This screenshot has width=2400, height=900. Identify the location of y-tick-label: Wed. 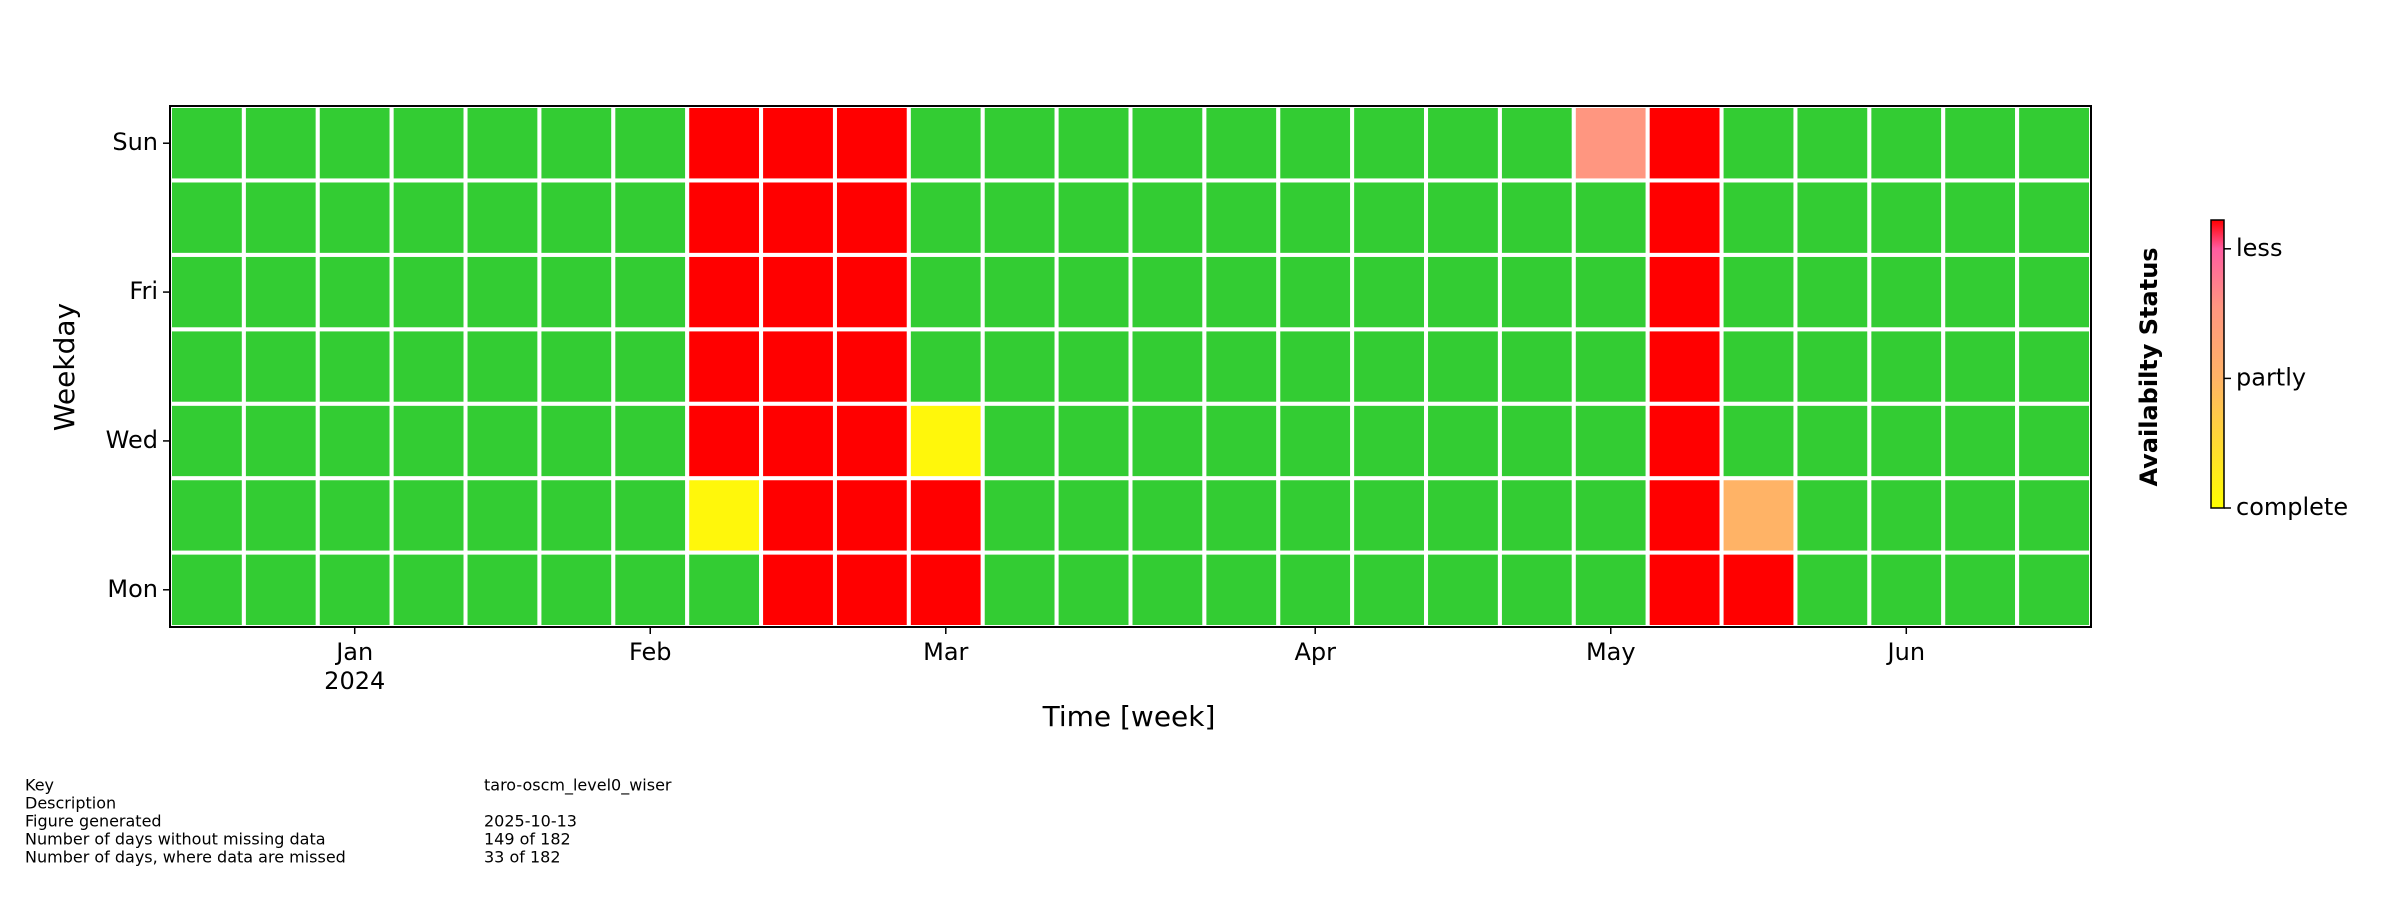
(132, 440).